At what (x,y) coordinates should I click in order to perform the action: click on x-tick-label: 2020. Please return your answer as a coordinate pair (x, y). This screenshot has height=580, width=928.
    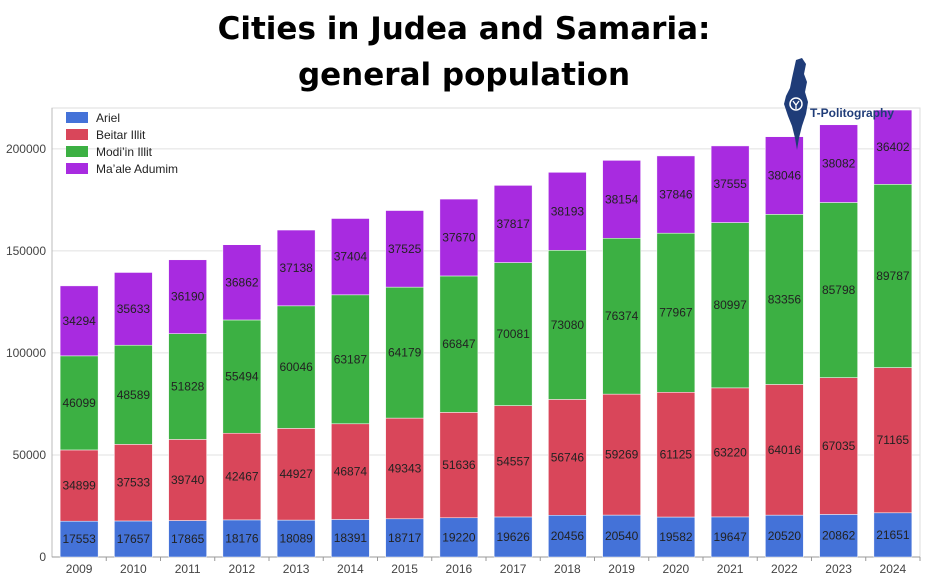
    Looking at the image, I should click on (676, 569).